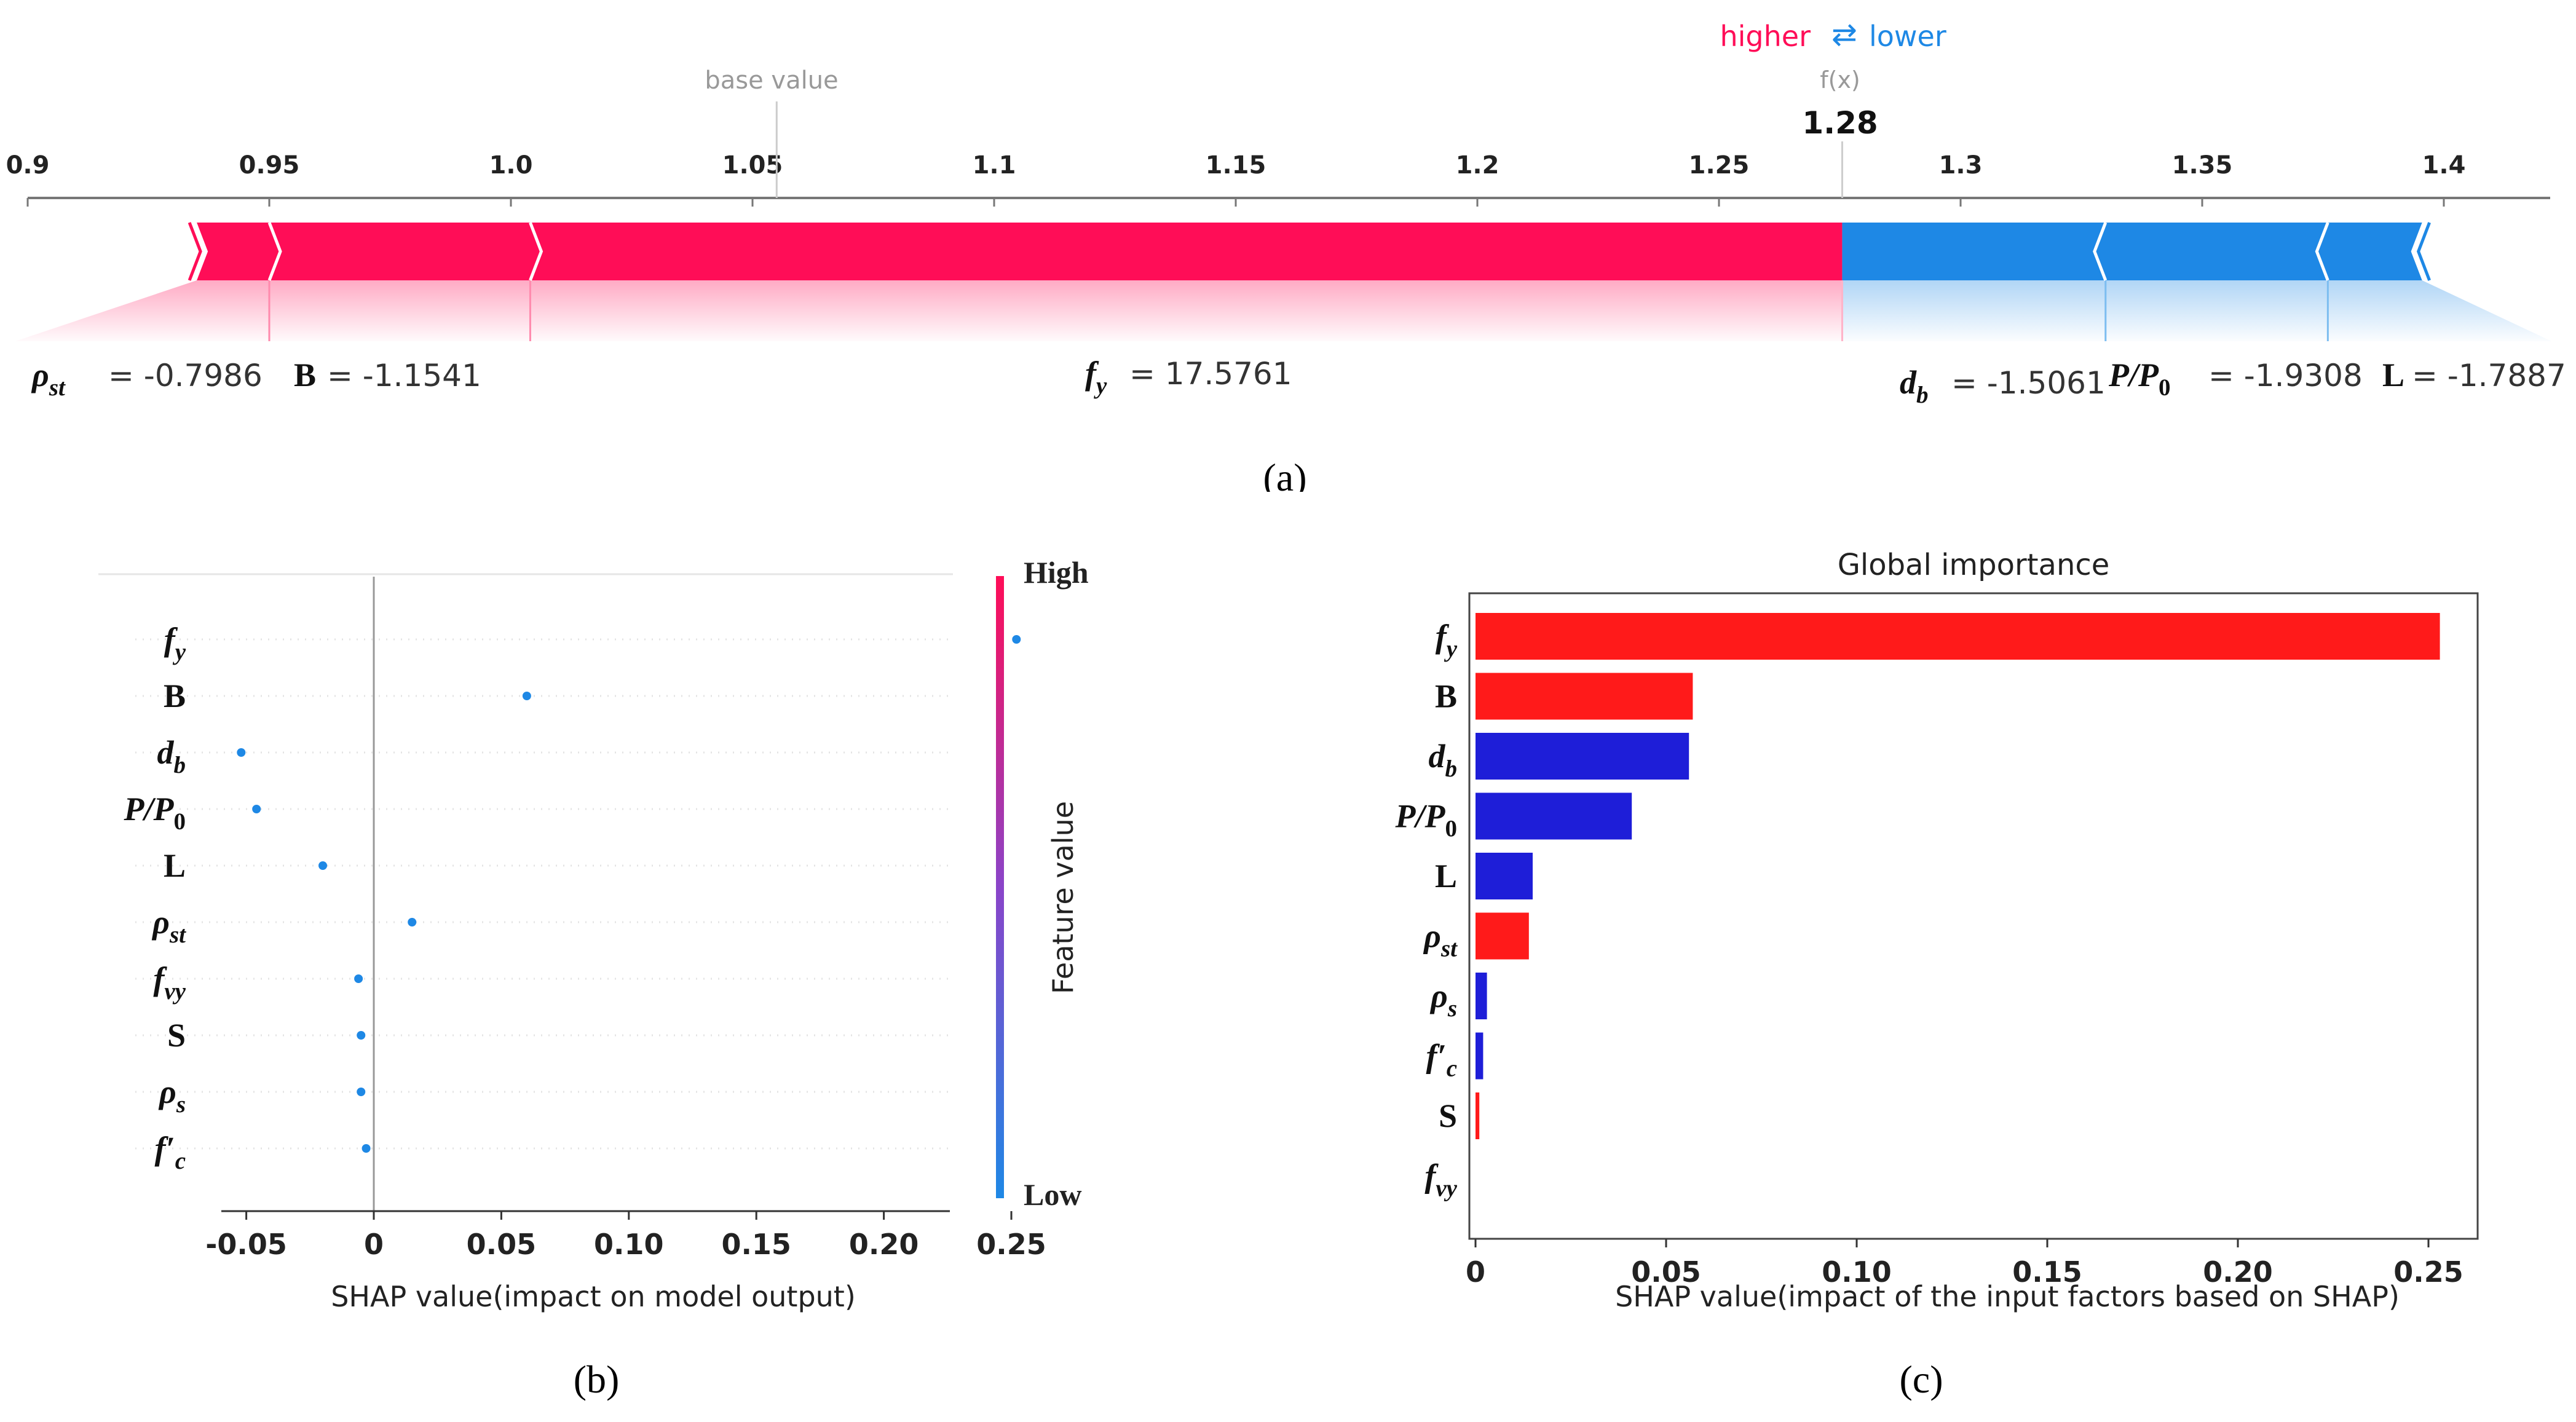 Image resolution: width=2576 pixels, height=1422 pixels. I want to click on negative-tail-chevron, so click(2423, 252).